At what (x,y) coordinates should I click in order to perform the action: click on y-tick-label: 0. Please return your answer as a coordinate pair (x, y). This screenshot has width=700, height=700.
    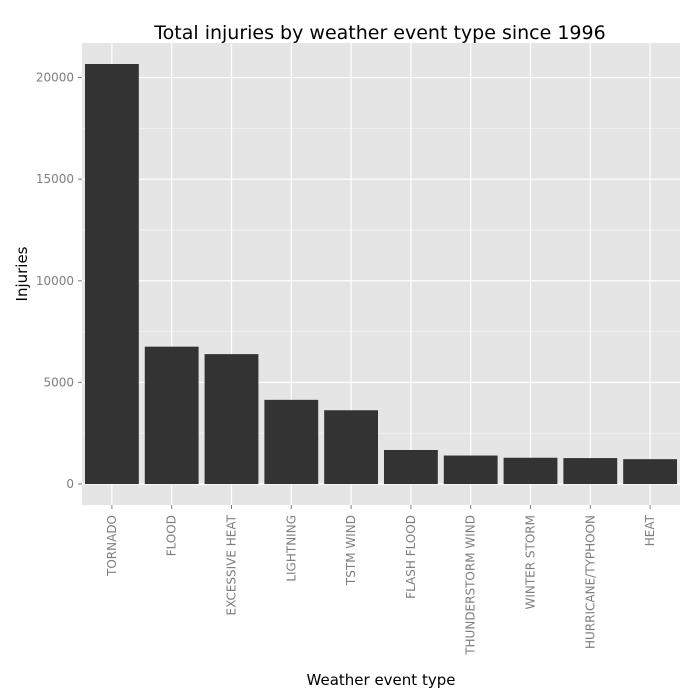
    Looking at the image, I should click on (70, 484).